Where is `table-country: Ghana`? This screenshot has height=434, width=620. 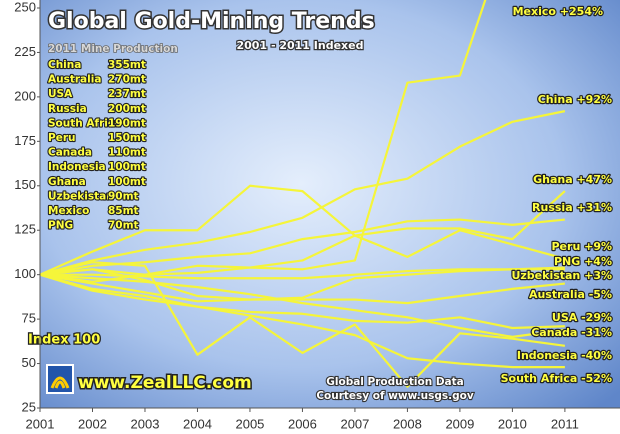 table-country: Ghana is located at coordinates (67, 182).